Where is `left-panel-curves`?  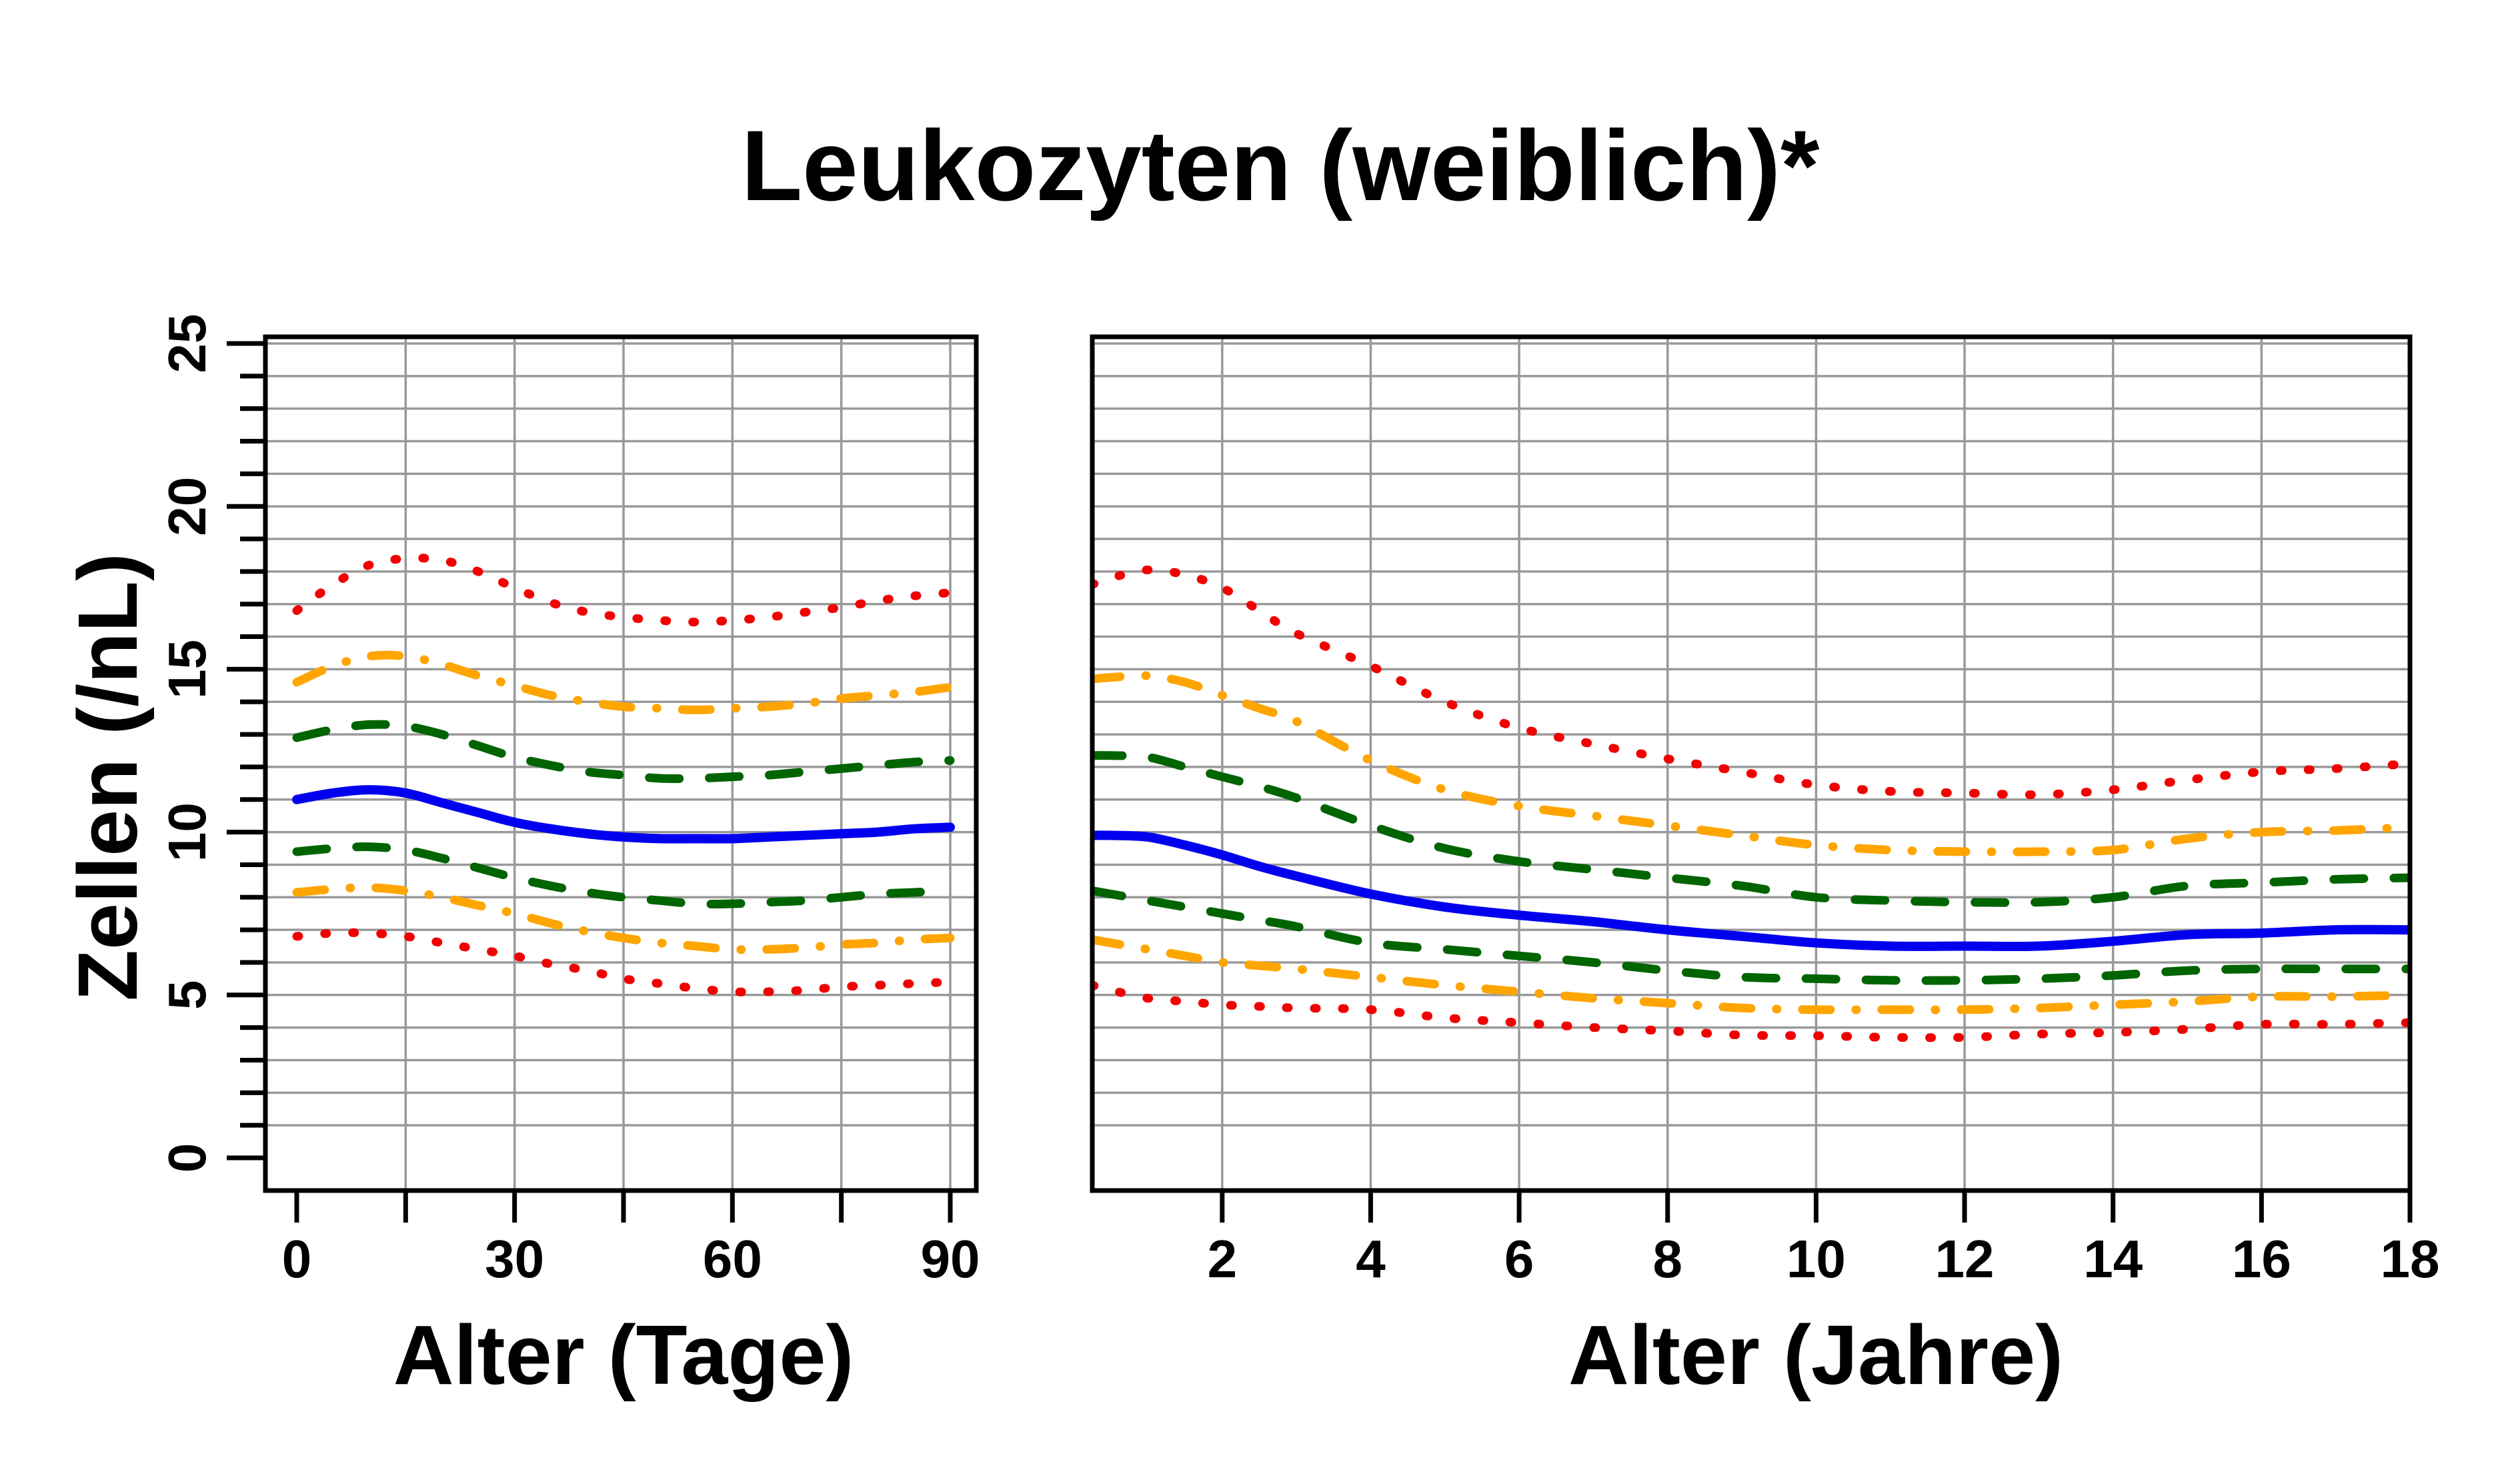
left-panel-curves is located at coordinates (623, 775).